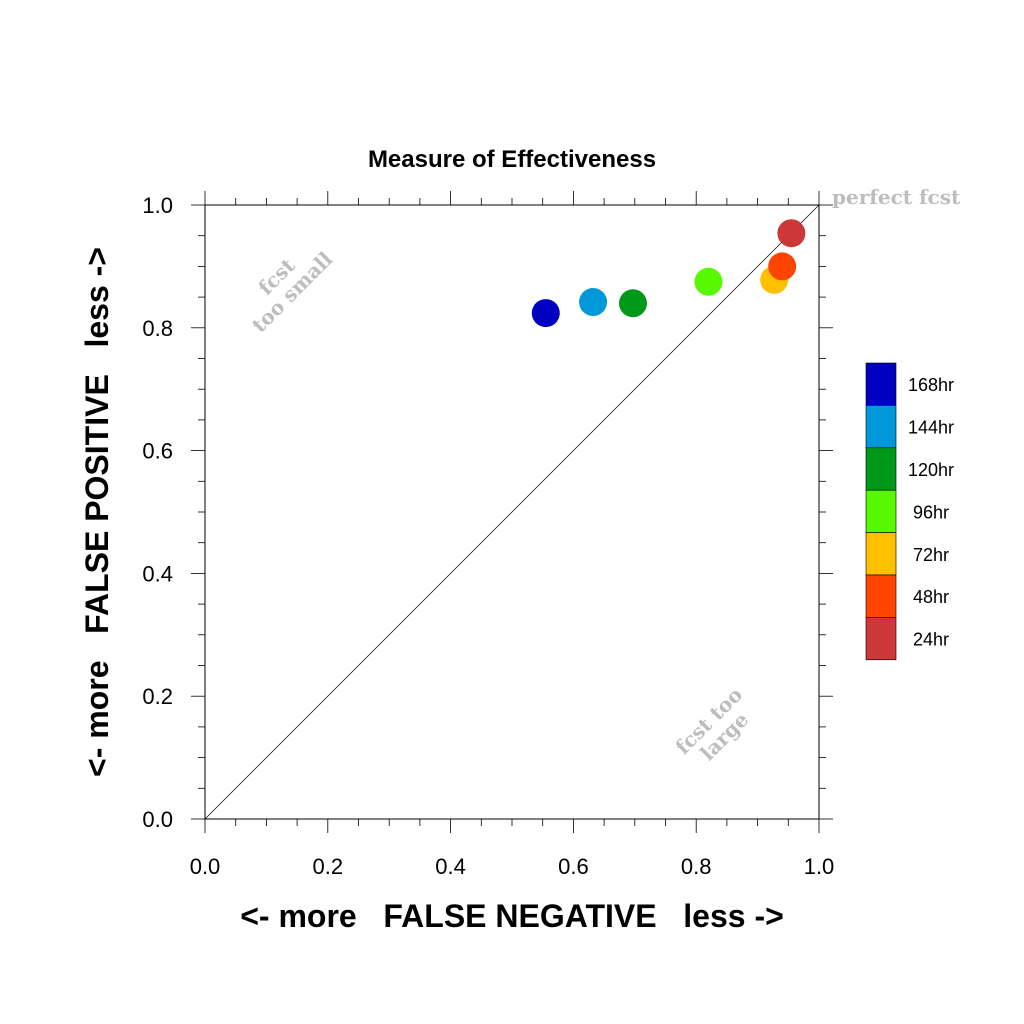  Describe the element at coordinates (292, 292) in the screenshot. I see `too-small-annotation-line2: too small` at that location.